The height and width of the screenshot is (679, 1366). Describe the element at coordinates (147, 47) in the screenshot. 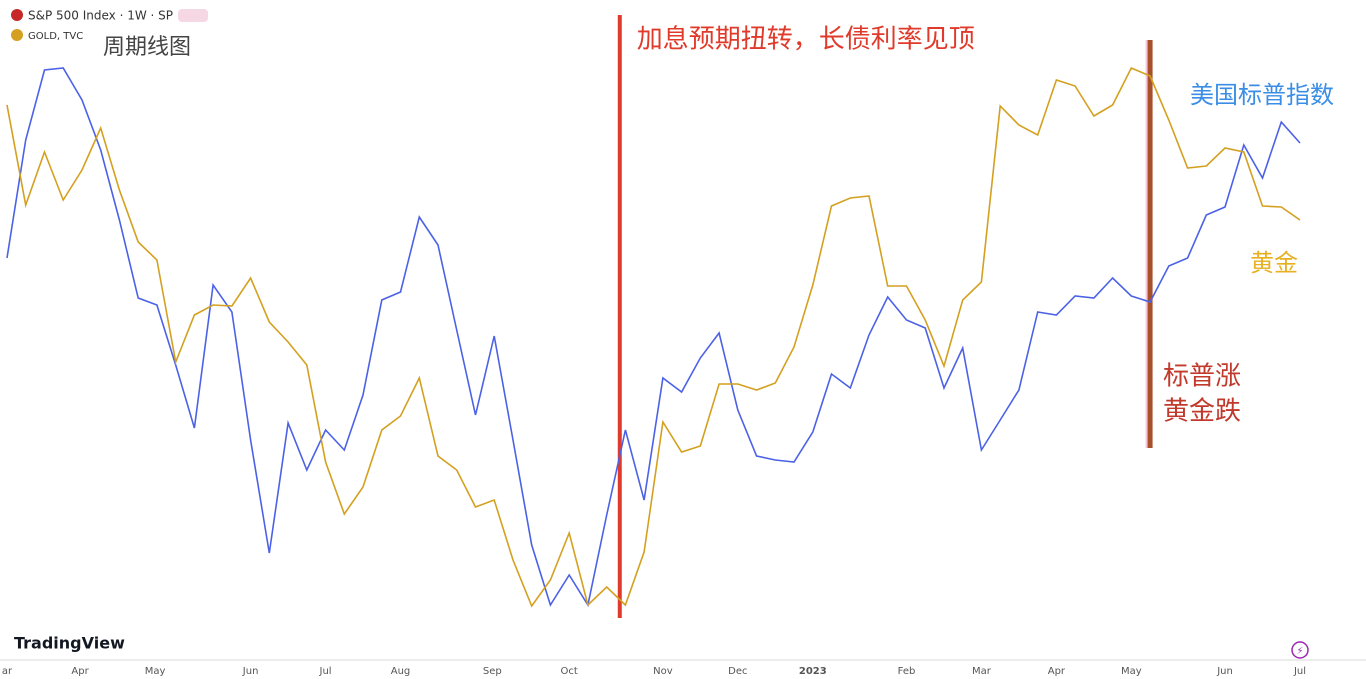

I see `header-note: 周期线图` at that location.